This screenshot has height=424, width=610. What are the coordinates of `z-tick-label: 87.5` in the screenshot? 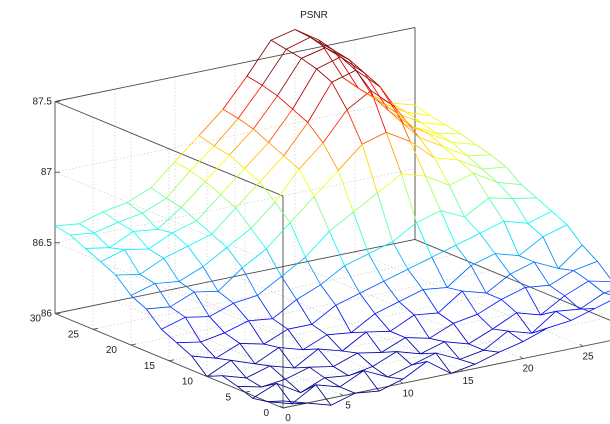 It's located at (43, 102).